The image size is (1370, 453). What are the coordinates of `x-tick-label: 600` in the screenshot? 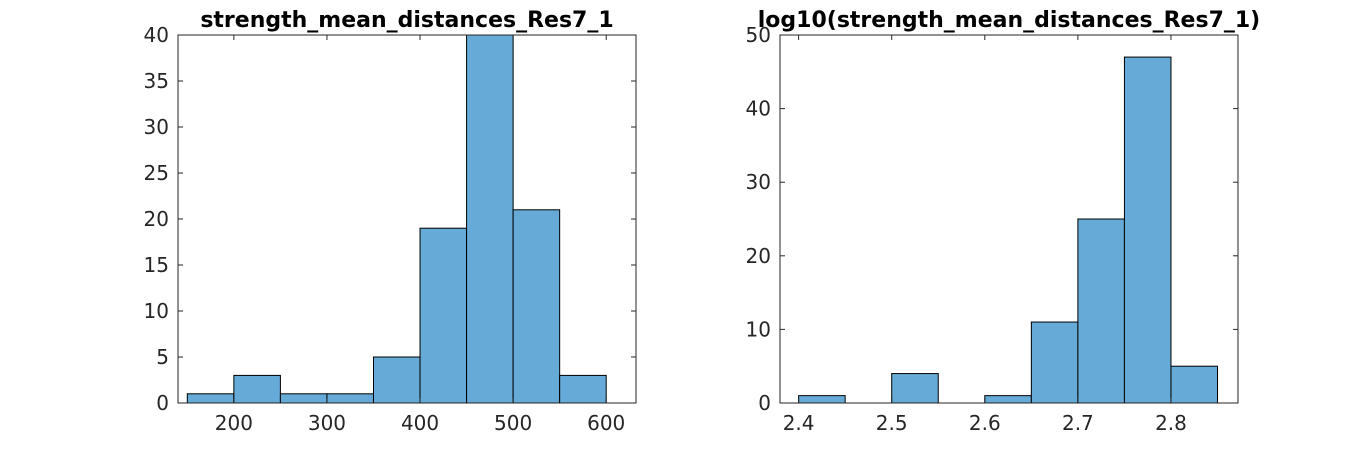 It's located at (606, 423).